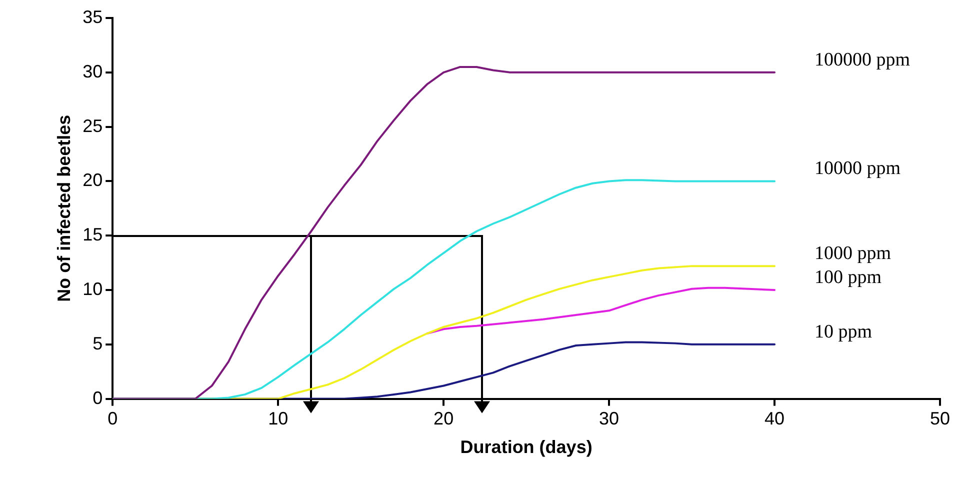  I want to click on x-tick-label: 10, so click(278, 418).